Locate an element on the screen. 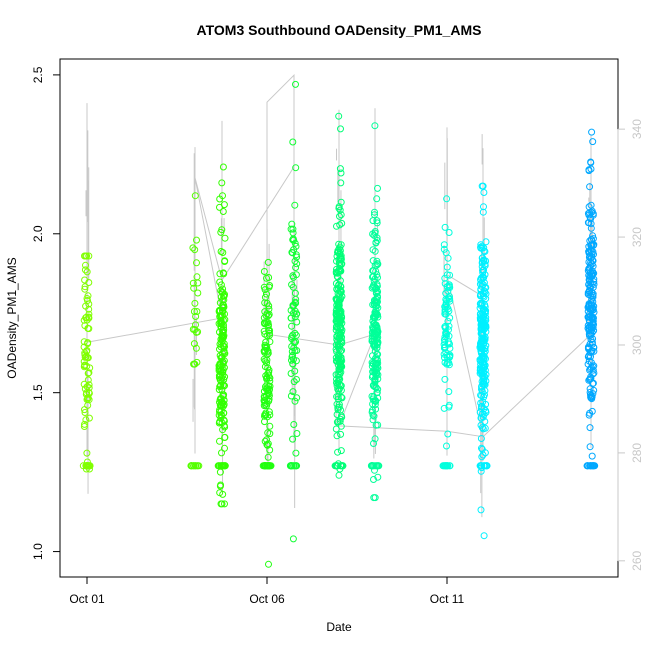  y-tick-label: 1.0 is located at coordinates (38, 551).